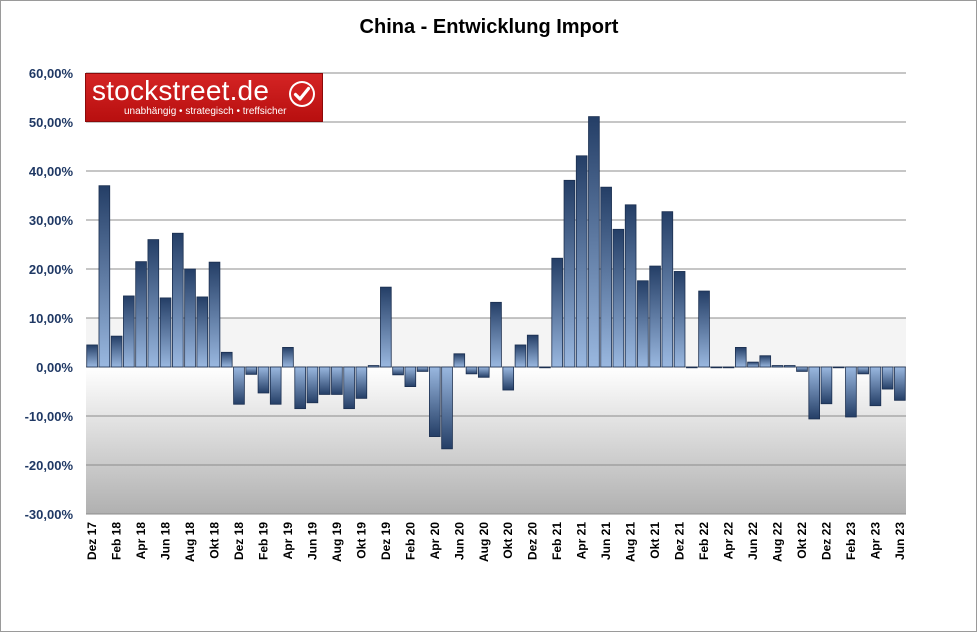  I want to click on x-tick-label: Aug 20, so click(484, 542).